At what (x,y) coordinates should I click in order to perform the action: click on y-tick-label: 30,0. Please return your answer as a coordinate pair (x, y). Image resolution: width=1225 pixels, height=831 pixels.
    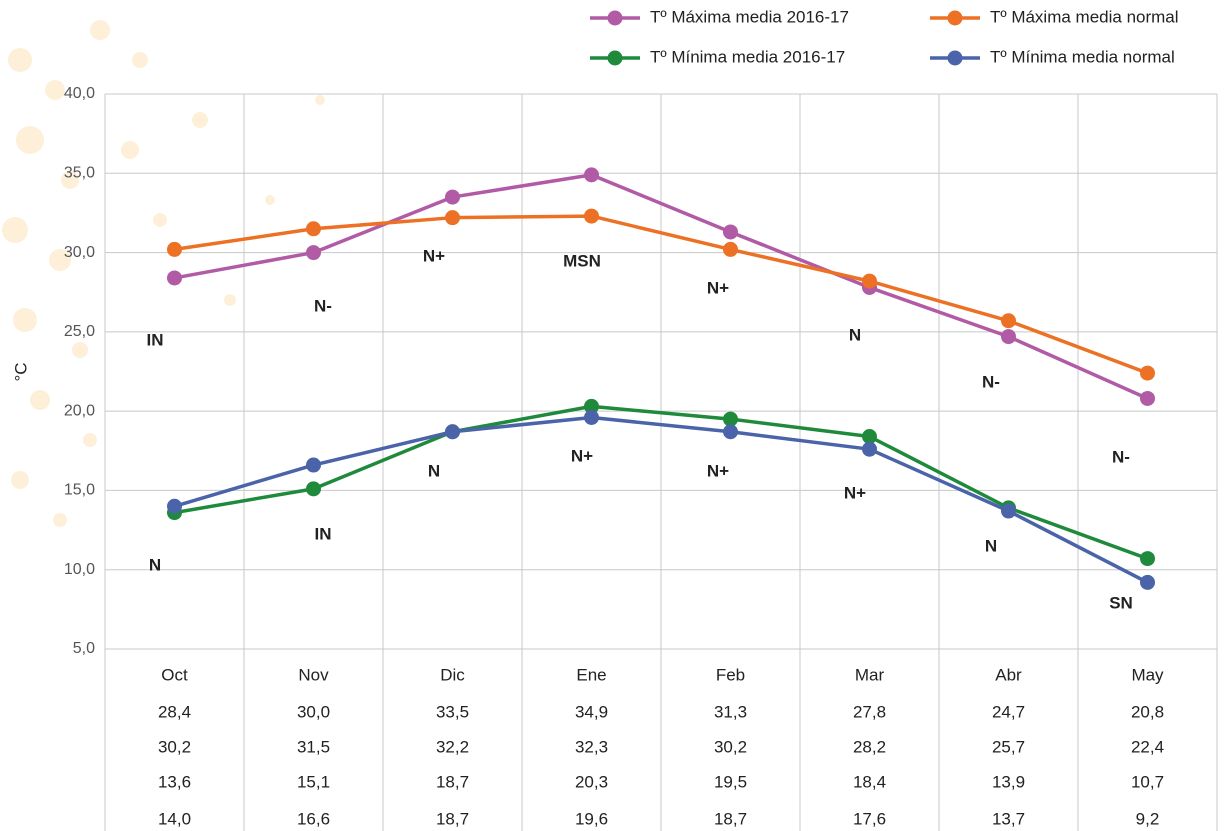
    Looking at the image, I should click on (79, 252).